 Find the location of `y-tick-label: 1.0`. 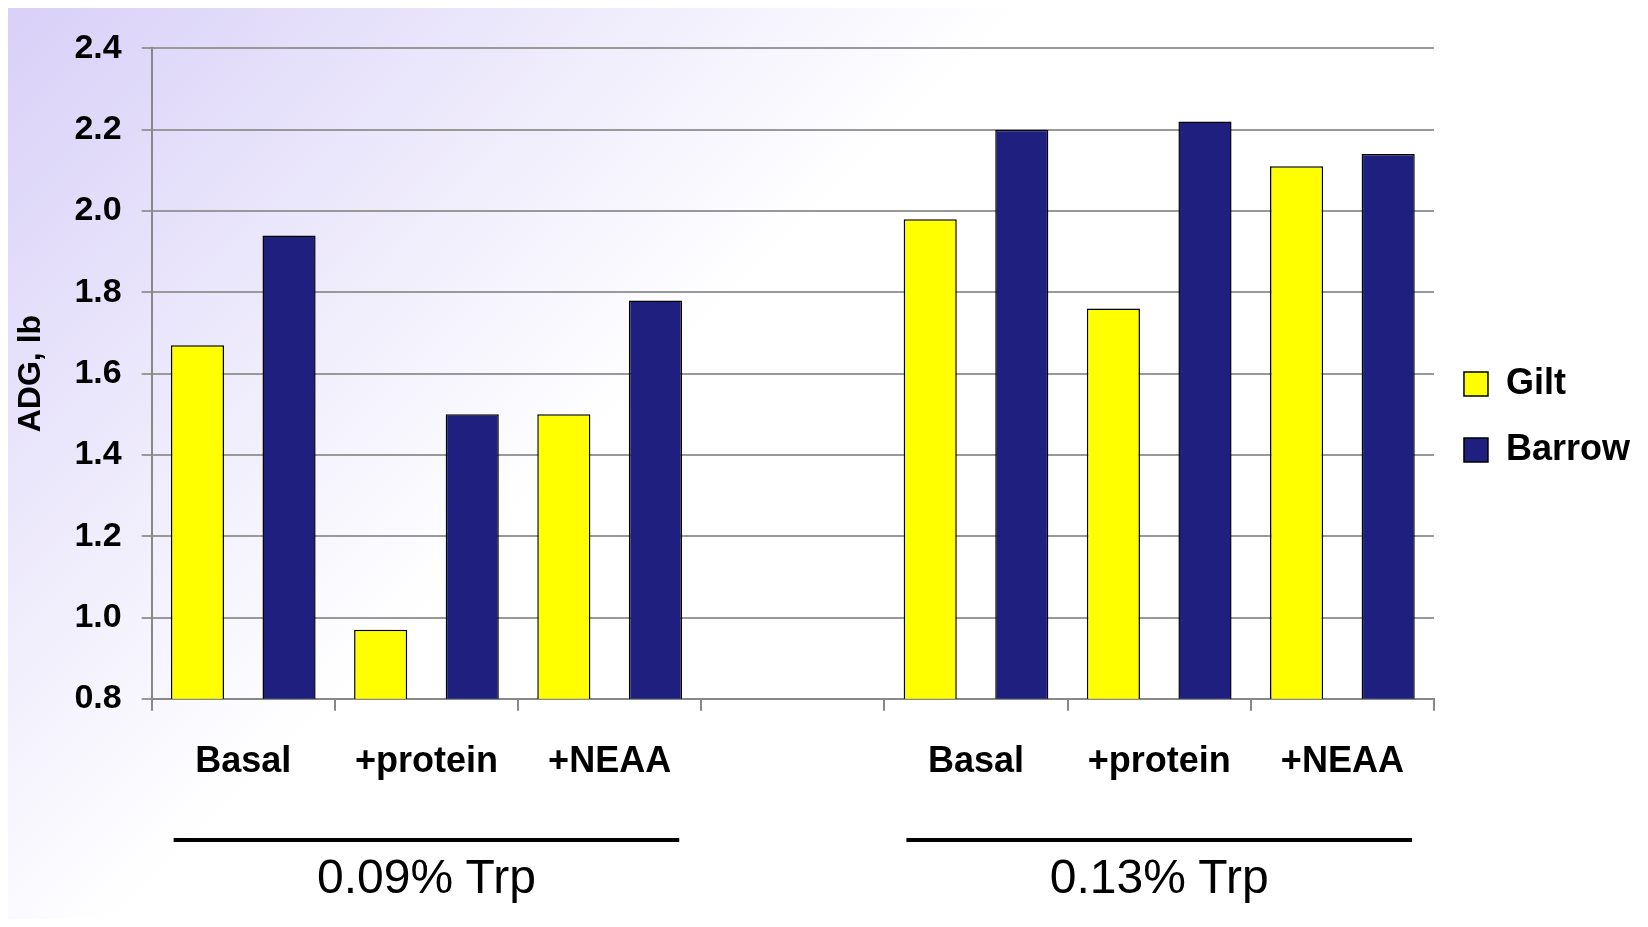

y-tick-label: 1.0 is located at coordinates (98, 614).